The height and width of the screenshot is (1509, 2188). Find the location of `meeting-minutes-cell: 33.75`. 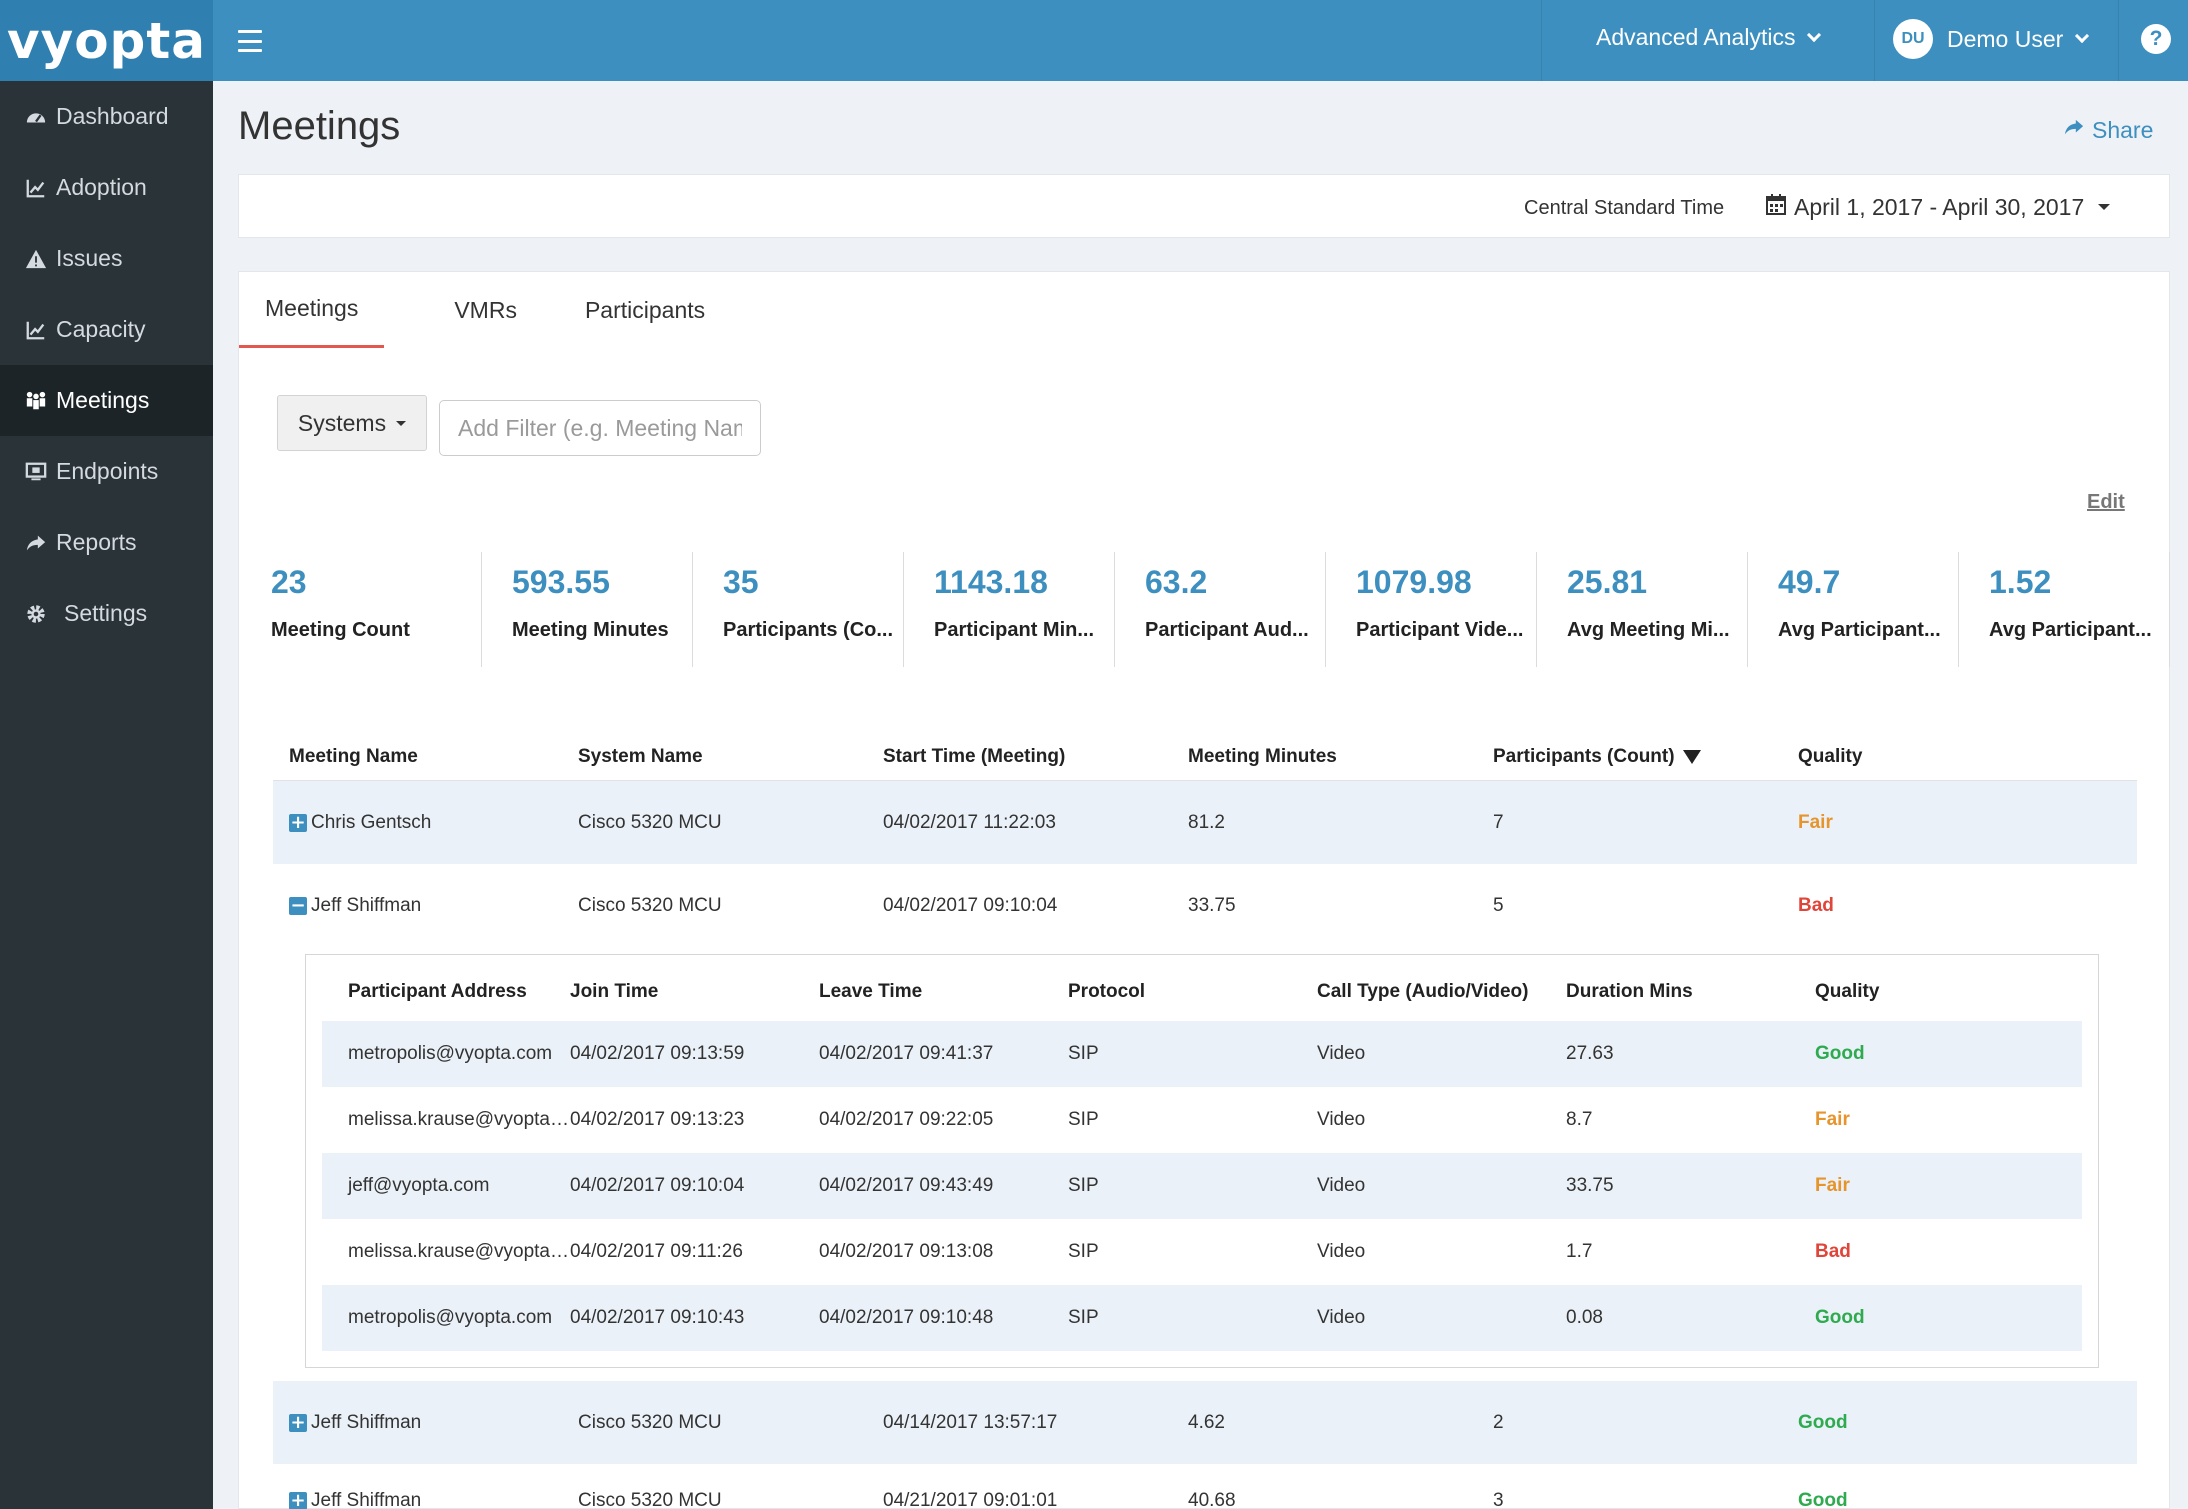

meeting-minutes-cell: 33.75 is located at coordinates (1212, 905).